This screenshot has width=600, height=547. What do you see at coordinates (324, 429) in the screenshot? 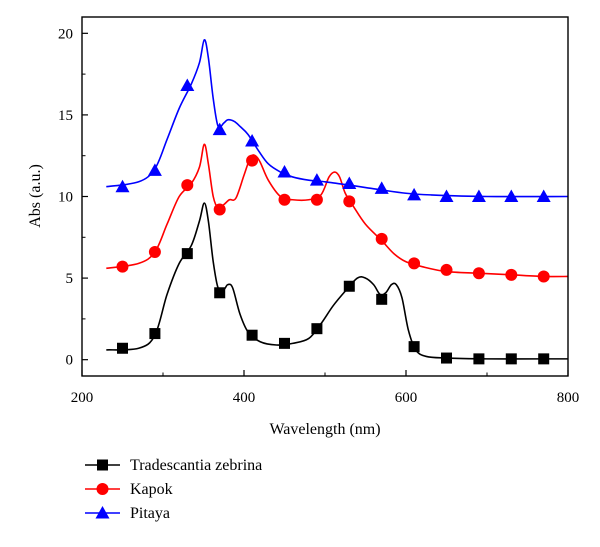
I see `x-axis-title: Wavelength (nm)` at bounding box center [324, 429].